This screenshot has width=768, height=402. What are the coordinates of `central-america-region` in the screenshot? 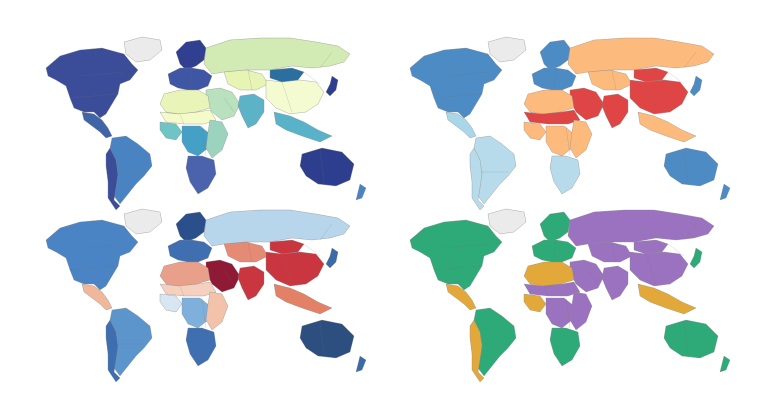 It's located at (461, 125).